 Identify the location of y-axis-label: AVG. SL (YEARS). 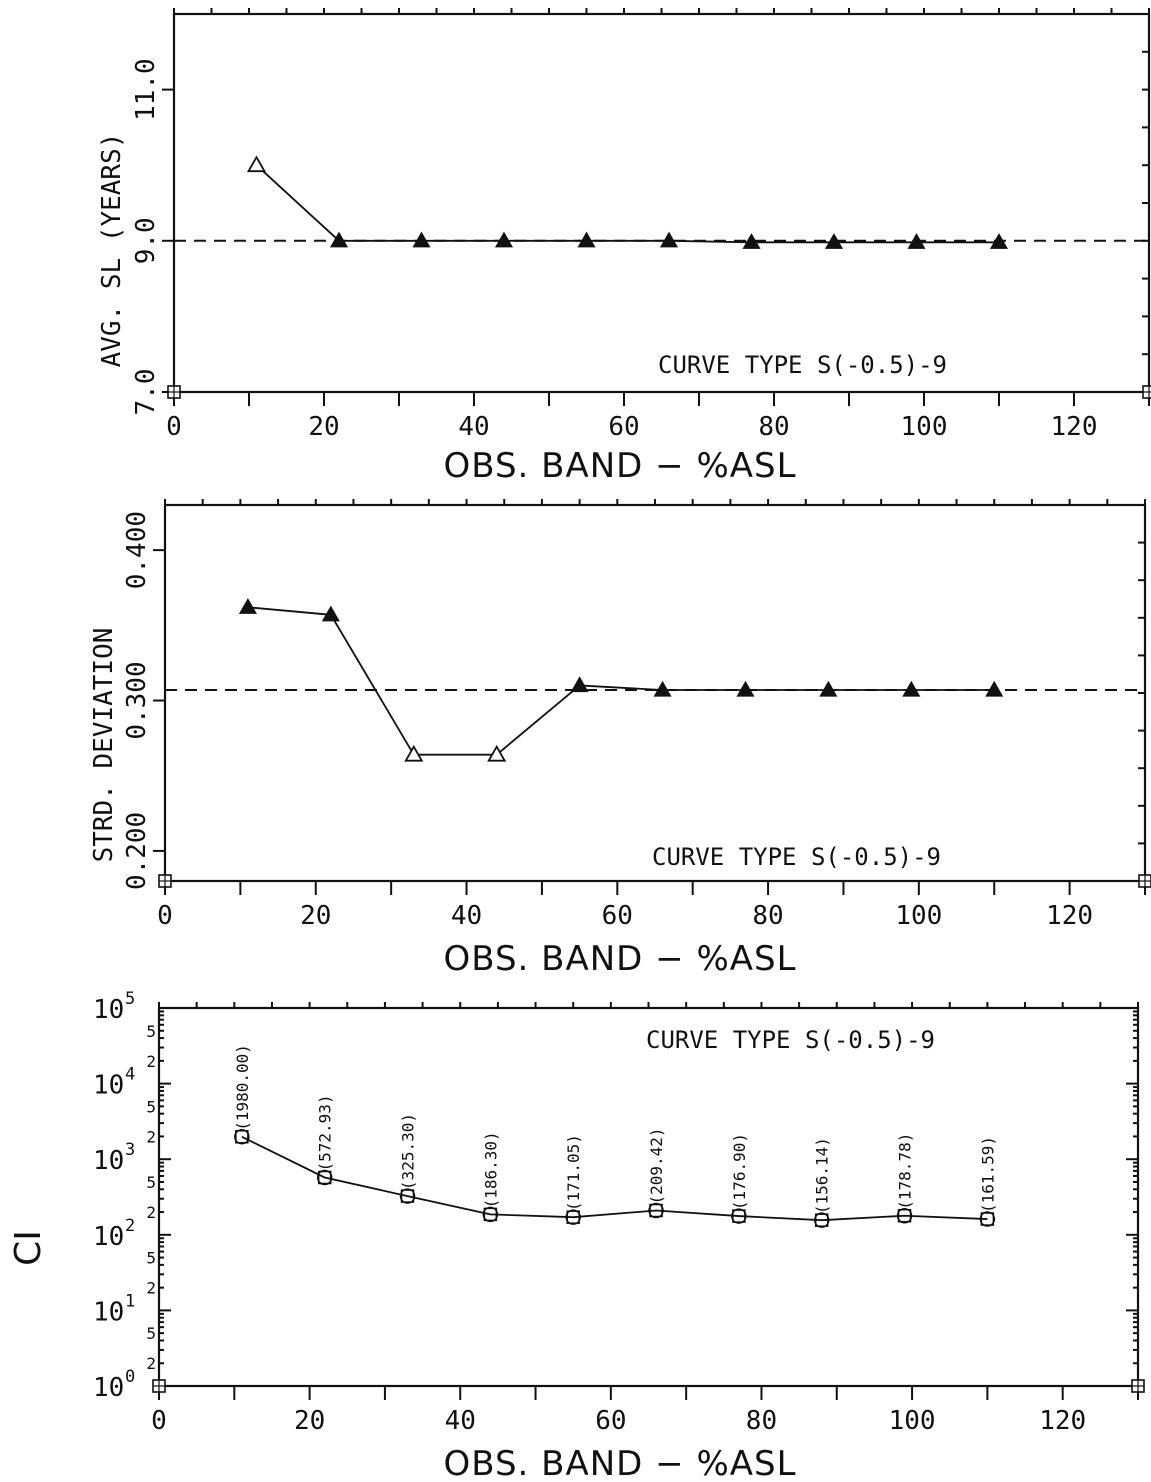
(112, 250).